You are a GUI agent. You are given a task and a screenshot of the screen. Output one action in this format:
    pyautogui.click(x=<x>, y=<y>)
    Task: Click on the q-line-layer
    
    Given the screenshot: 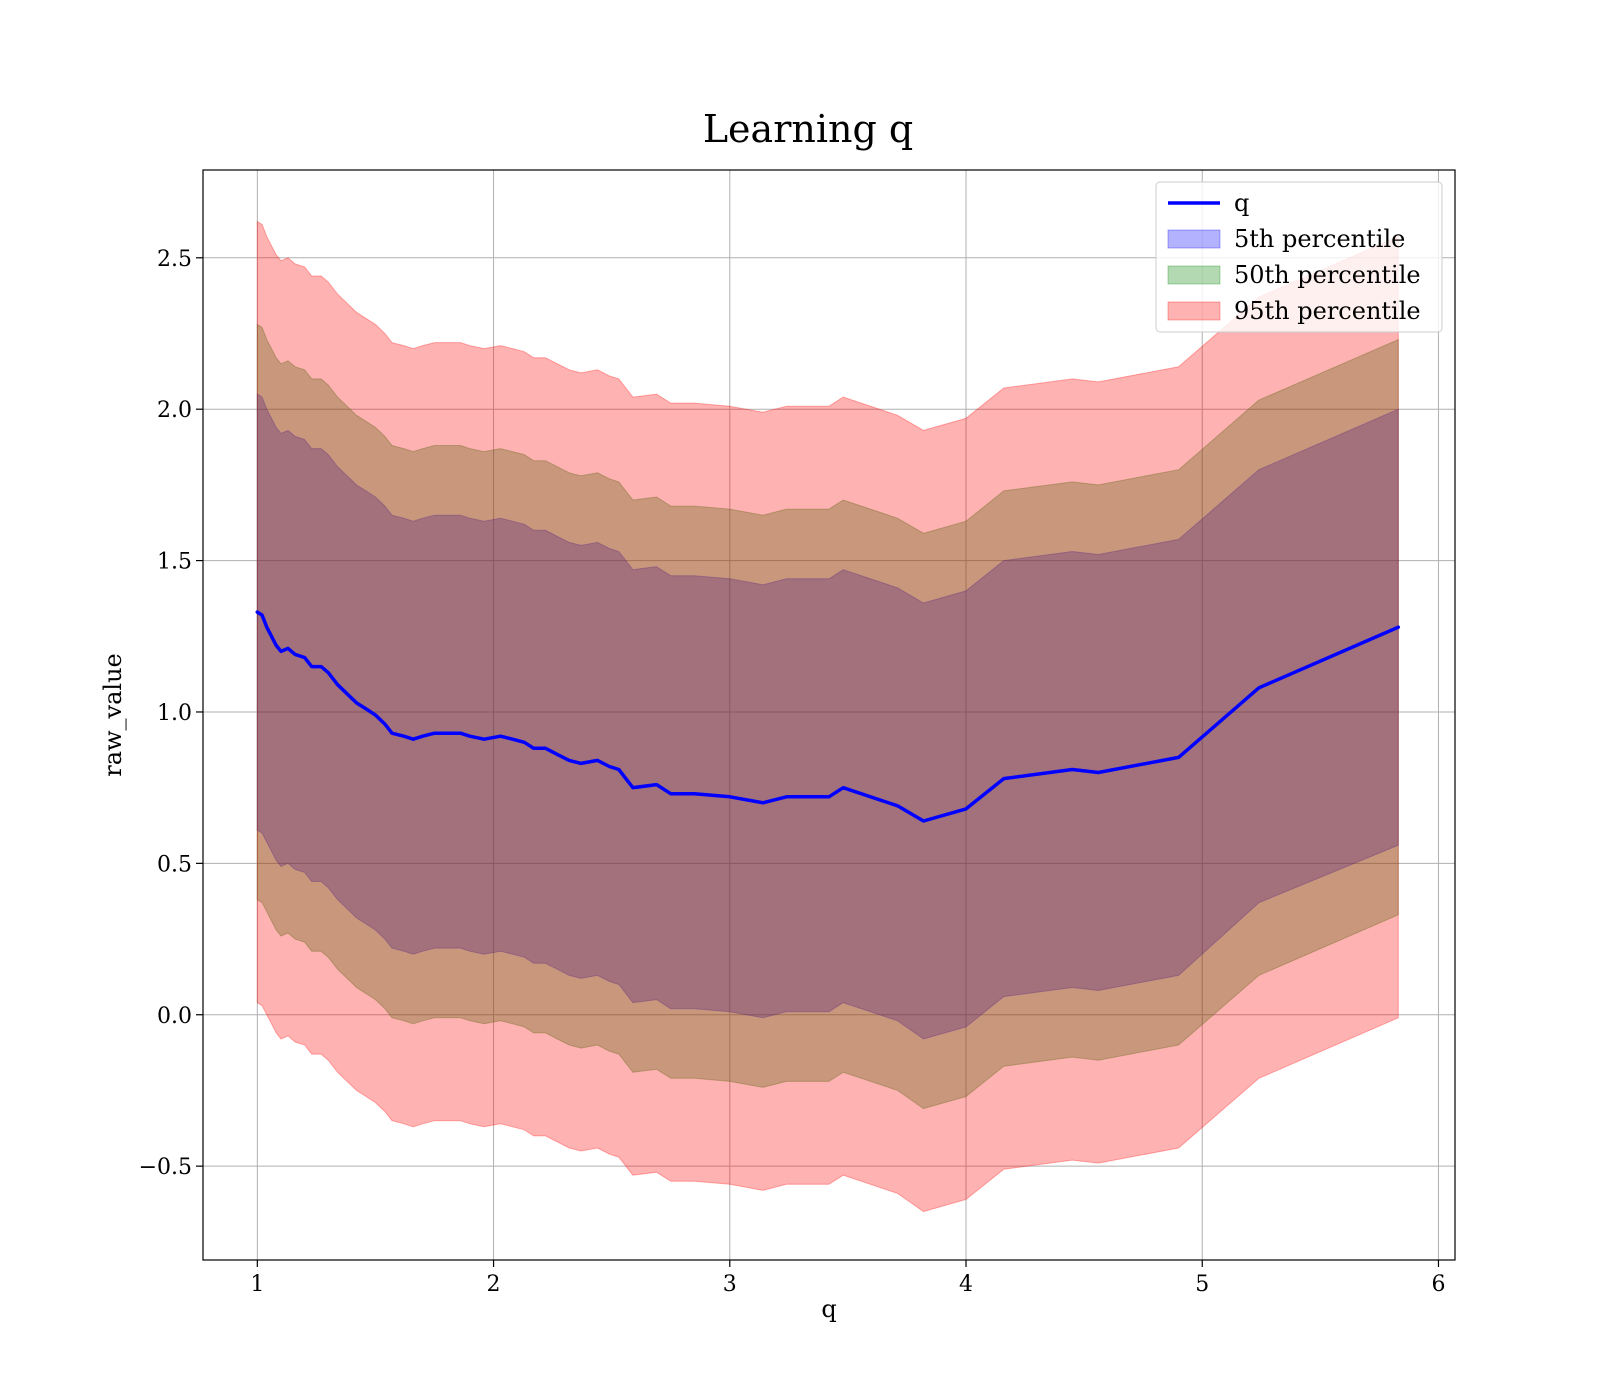 What is the action you would take?
    pyautogui.click(x=828, y=716)
    